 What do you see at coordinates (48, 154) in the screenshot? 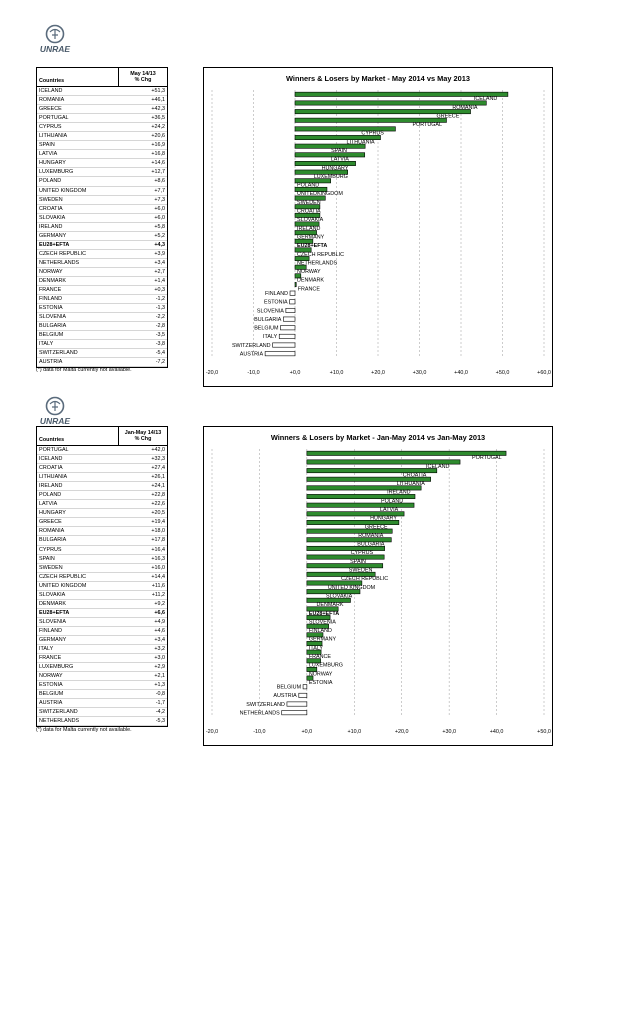
I see `country-name: LATVIA` at bounding box center [48, 154].